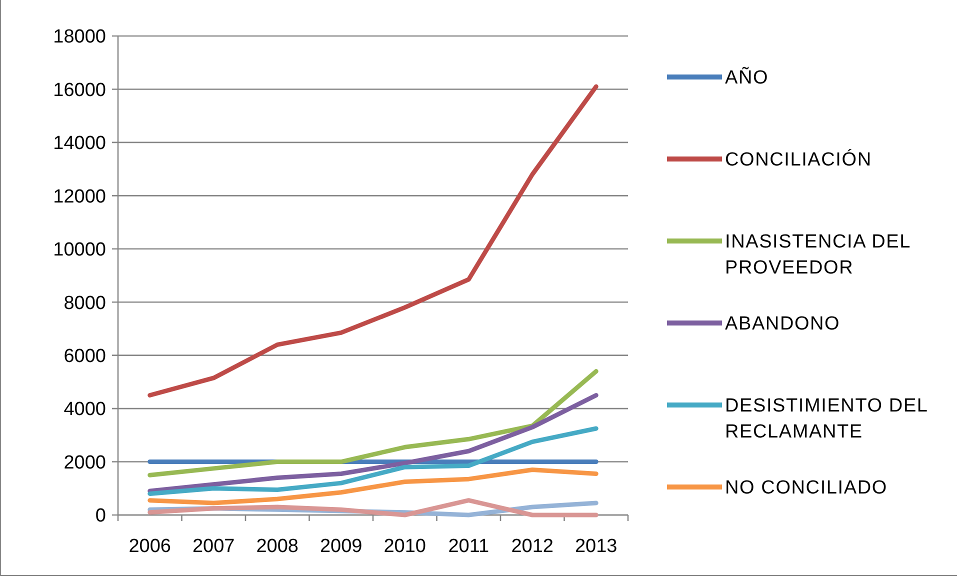 This screenshot has width=957, height=577. Describe the element at coordinates (405, 546) in the screenshot. I see `x-tick-label: 2010` at that location.